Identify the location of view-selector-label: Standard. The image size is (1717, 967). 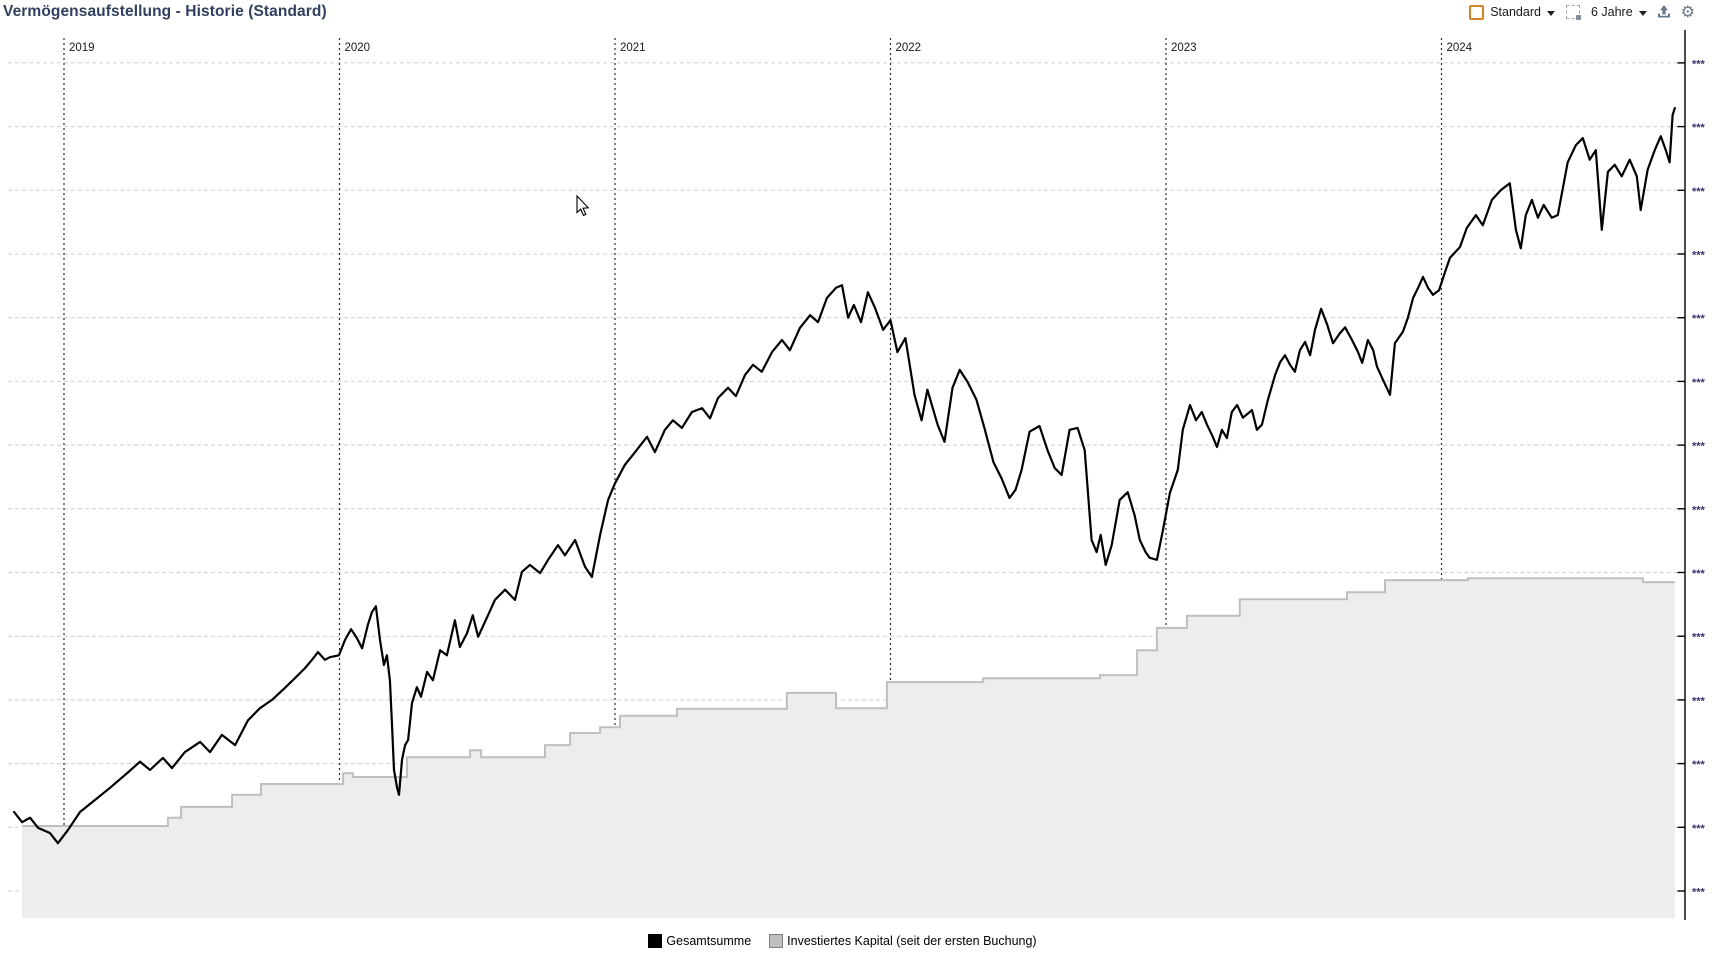
(1515, 12).